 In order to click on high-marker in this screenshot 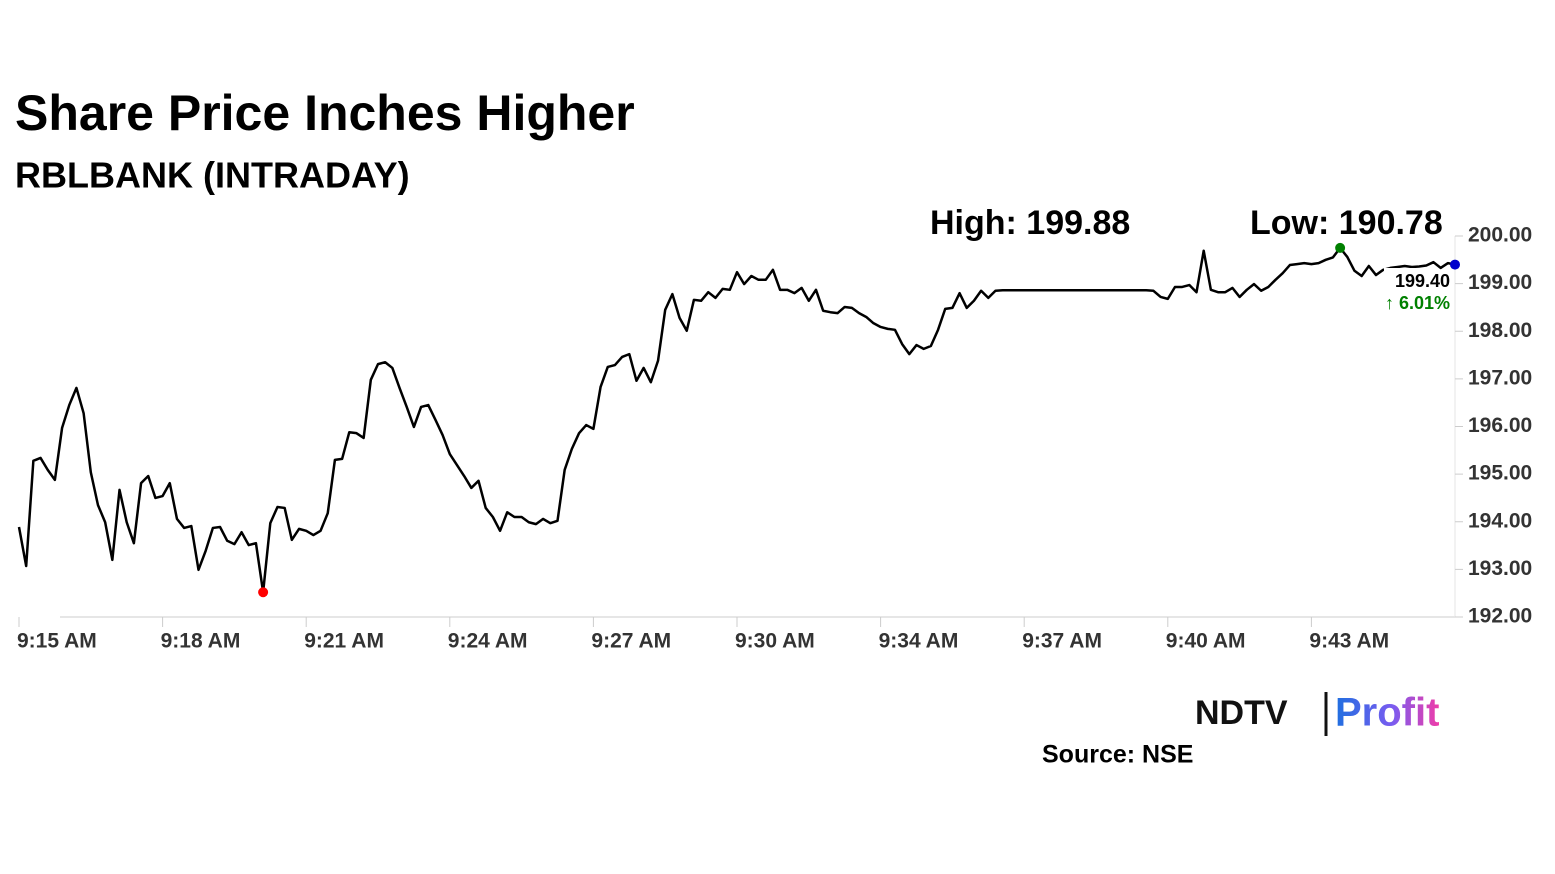, I will do `click(1340, 247)`.